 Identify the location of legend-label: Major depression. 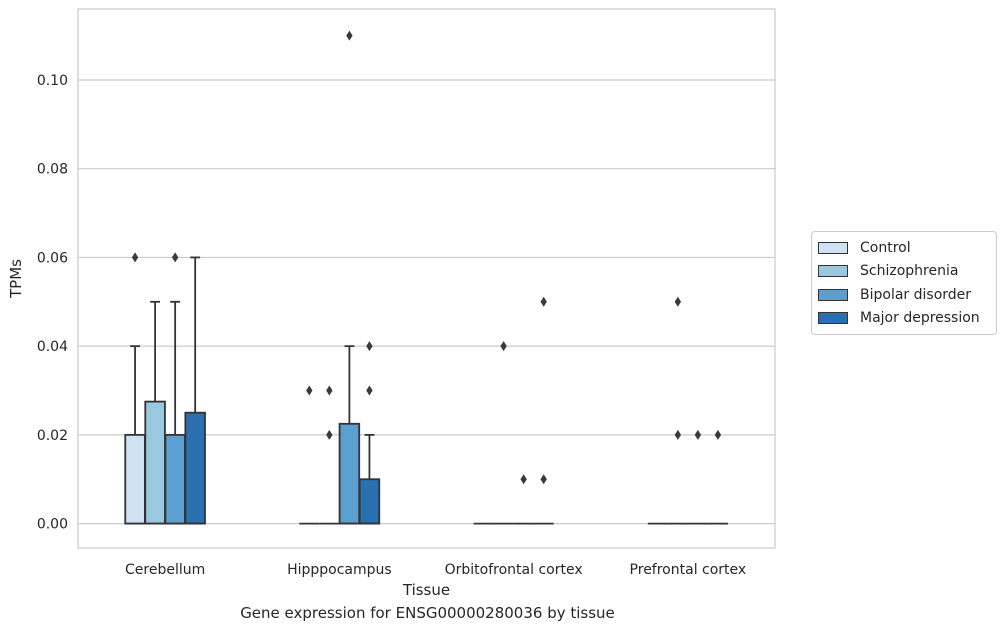
(920, 318).